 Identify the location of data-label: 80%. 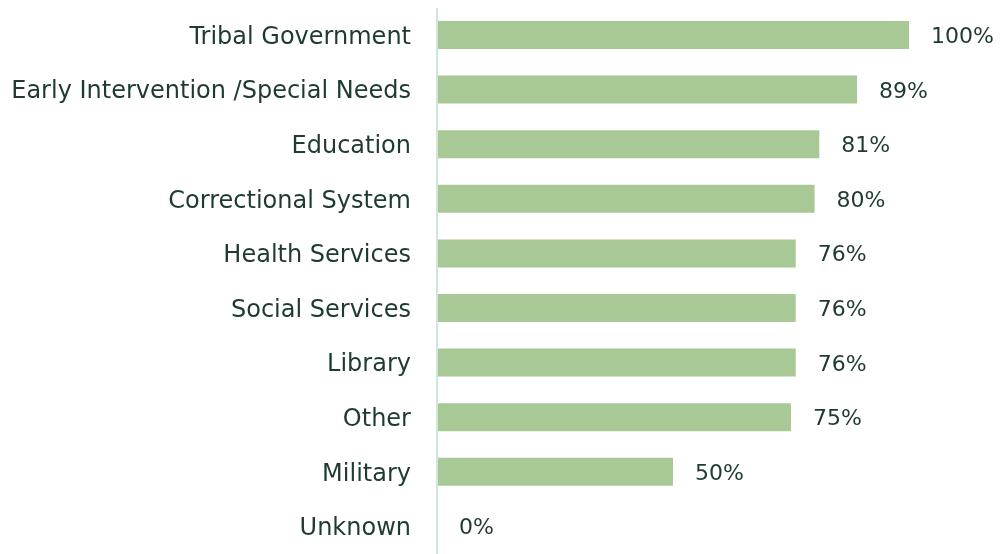
(861, 199).